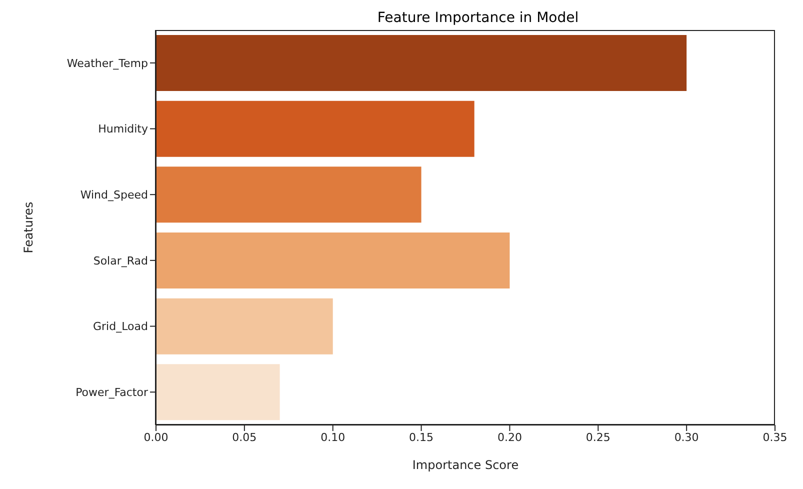 The image size is (803, 489). I want to click on x-tick-label: 0.10, so click(333, 437).